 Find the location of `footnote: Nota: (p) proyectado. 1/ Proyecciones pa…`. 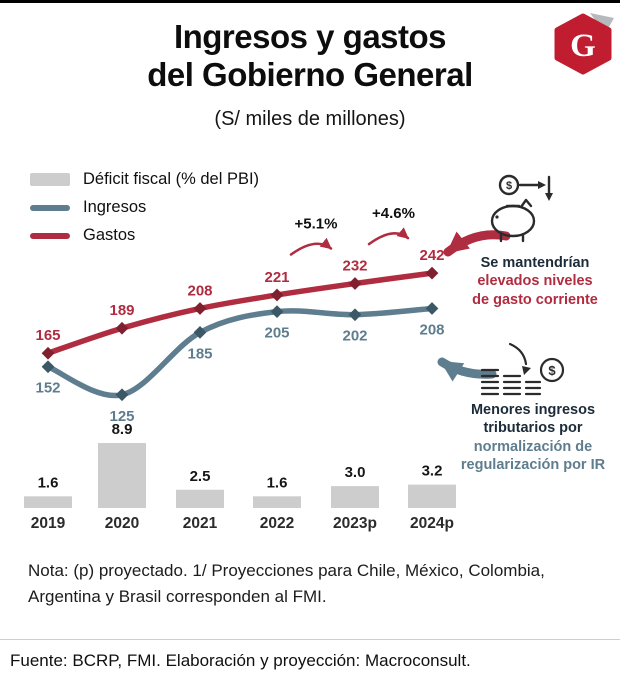

footnote: Nota: (p) proyectado. 1/ Proyecciones pa… is located at coordinates (312, 583).